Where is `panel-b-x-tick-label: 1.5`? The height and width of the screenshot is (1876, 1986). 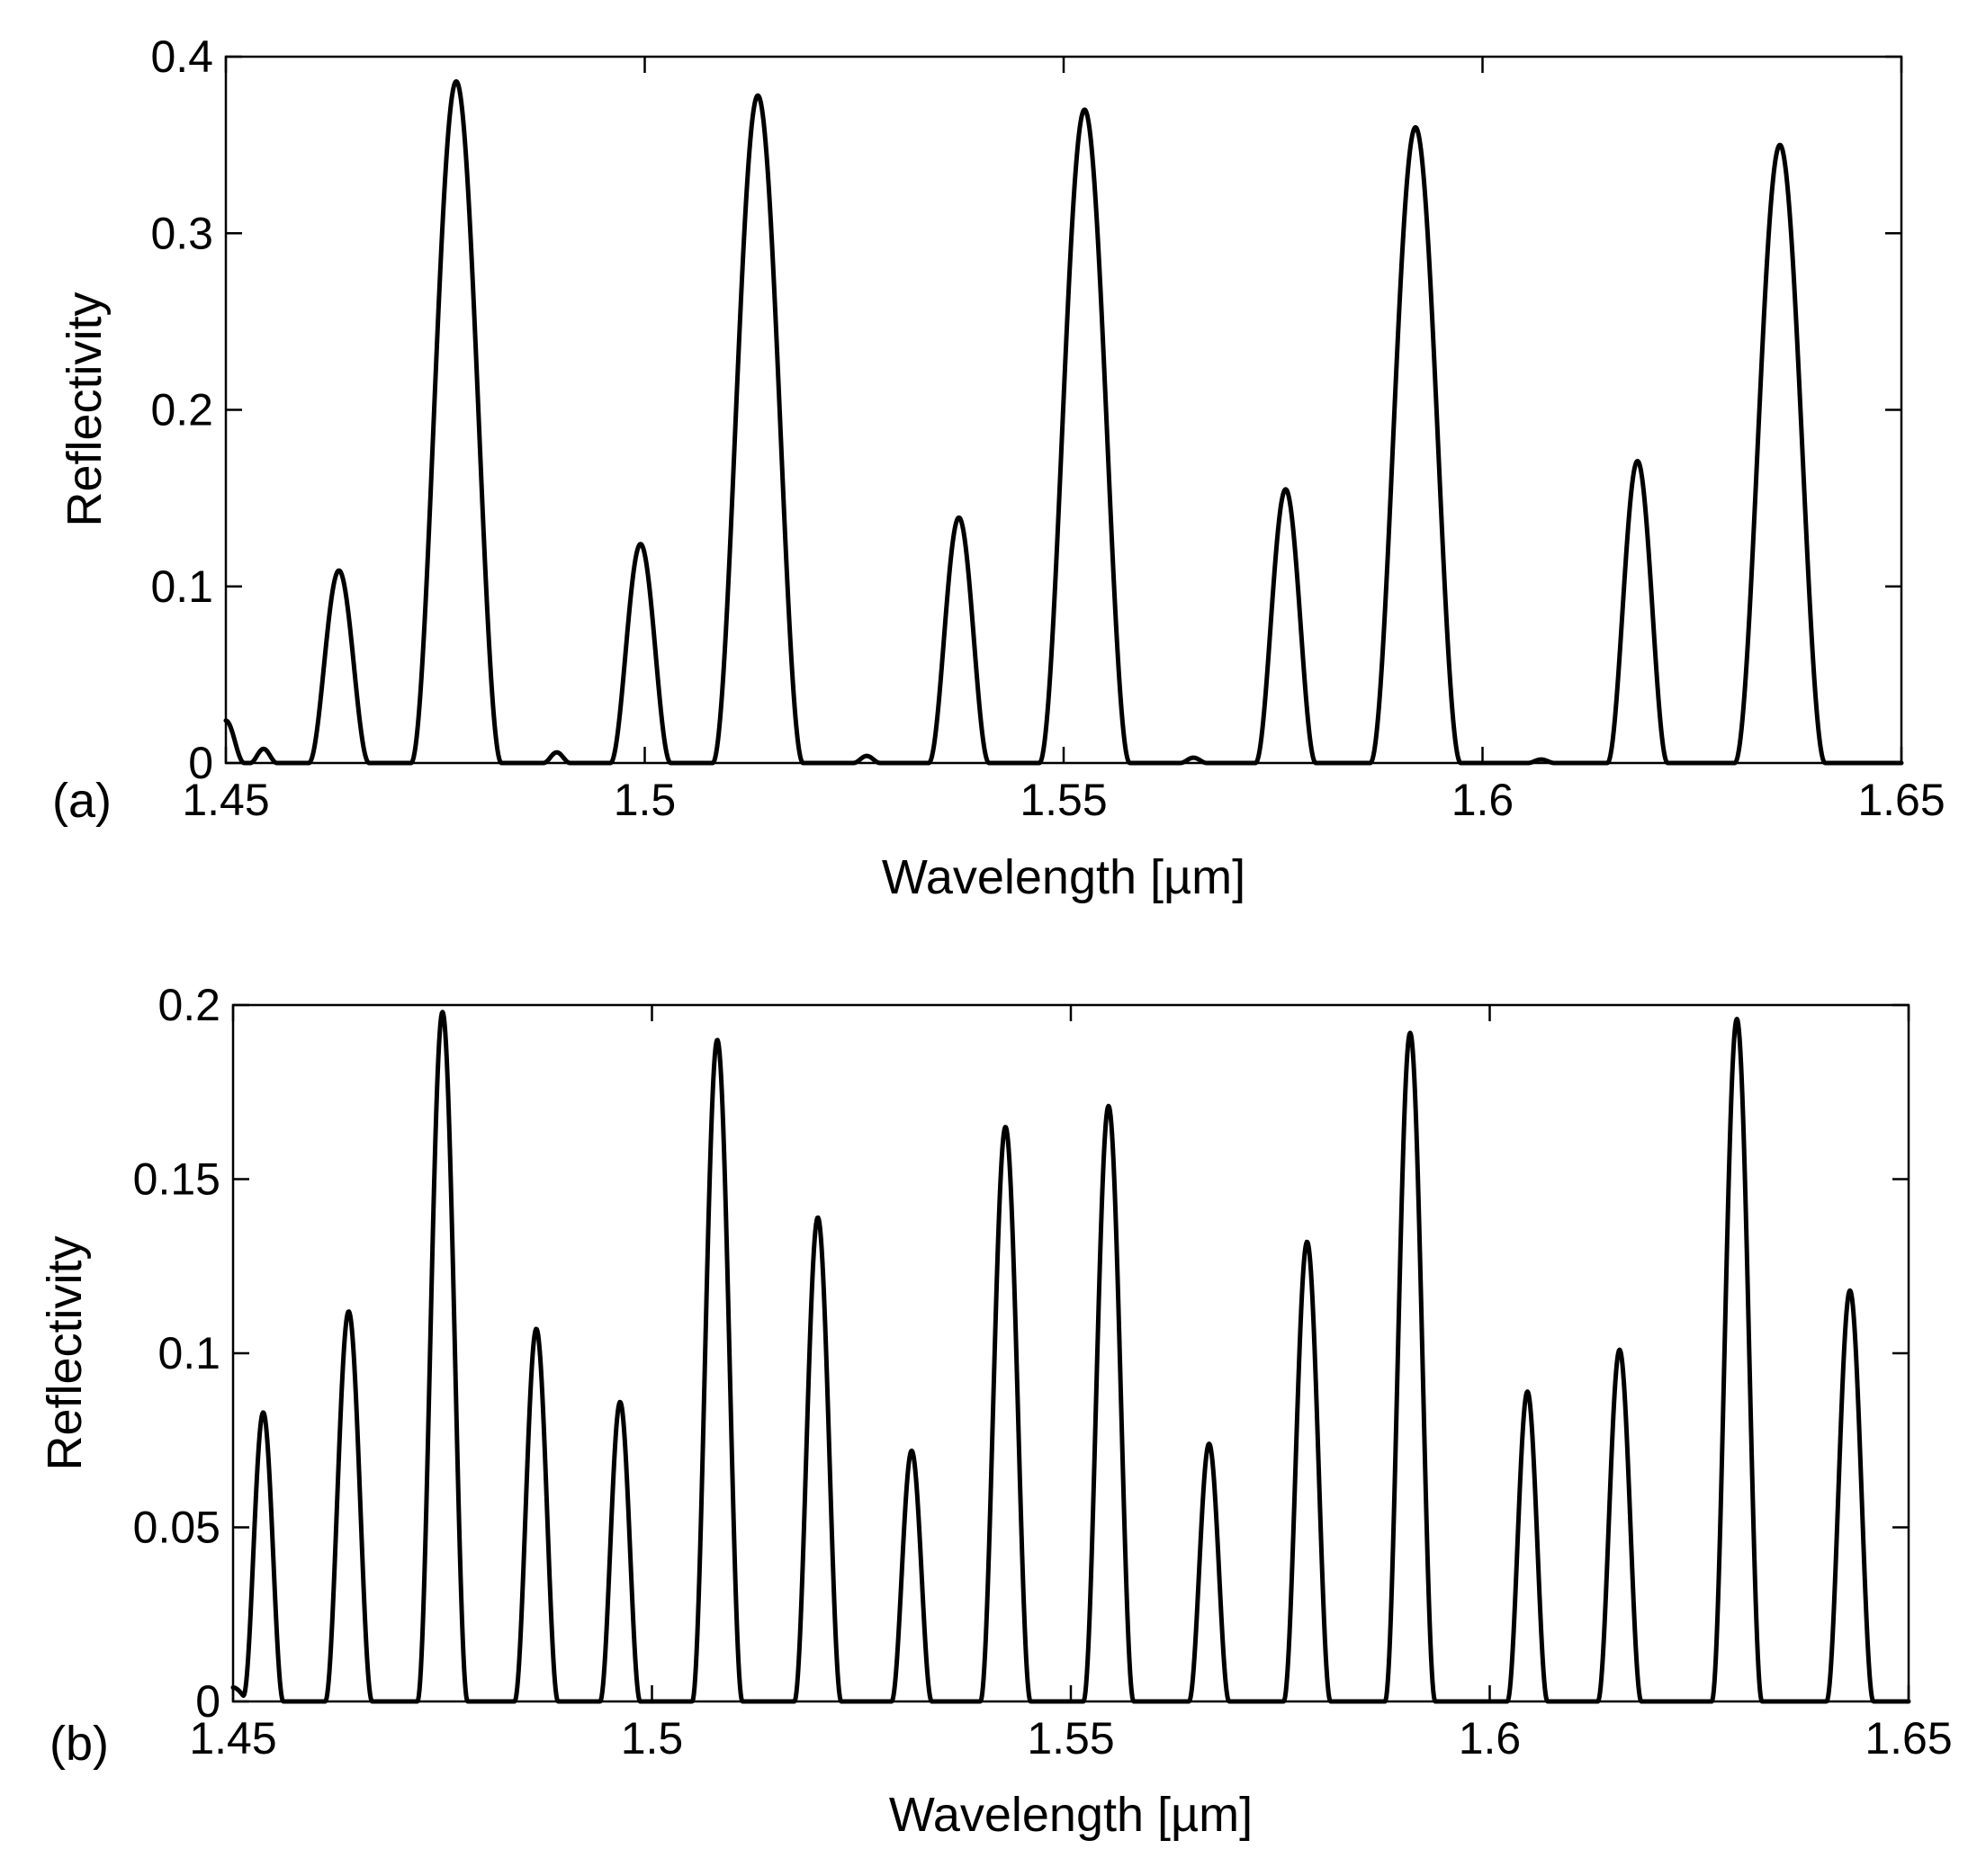 panel-b-x-tick-label: 1.5 is located at coordinates (652, 1738).